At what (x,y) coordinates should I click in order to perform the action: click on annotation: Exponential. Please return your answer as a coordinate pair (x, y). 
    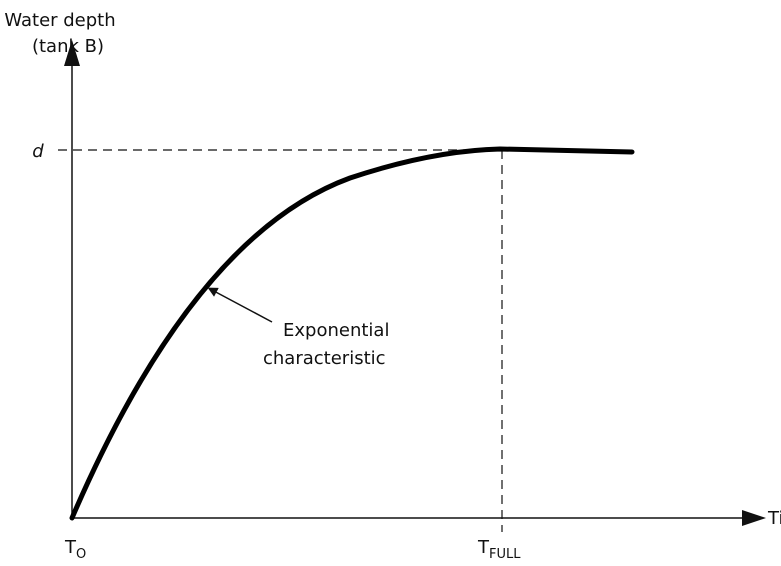
    Looking at the image, I should click on (336, 330).